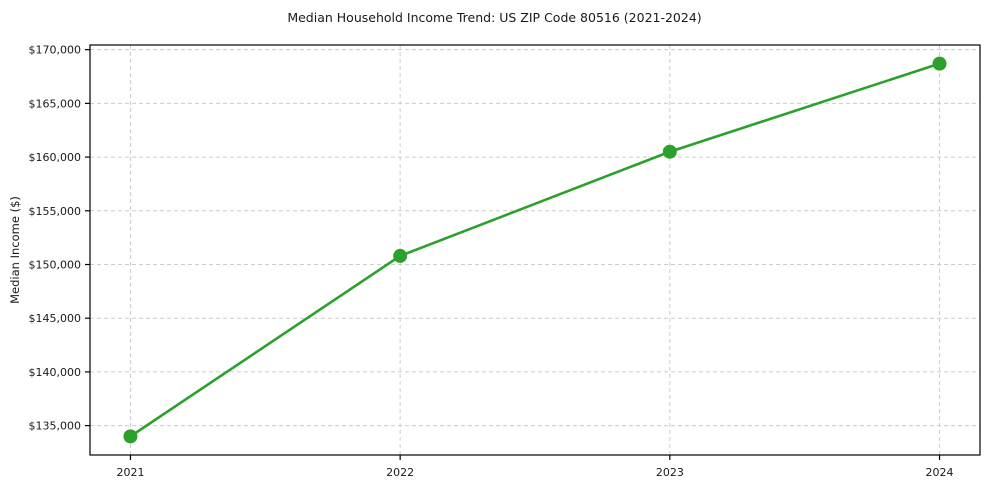 The image size is (989, 490). I want to click on x-tick-label: 2023, so click(670, 472).